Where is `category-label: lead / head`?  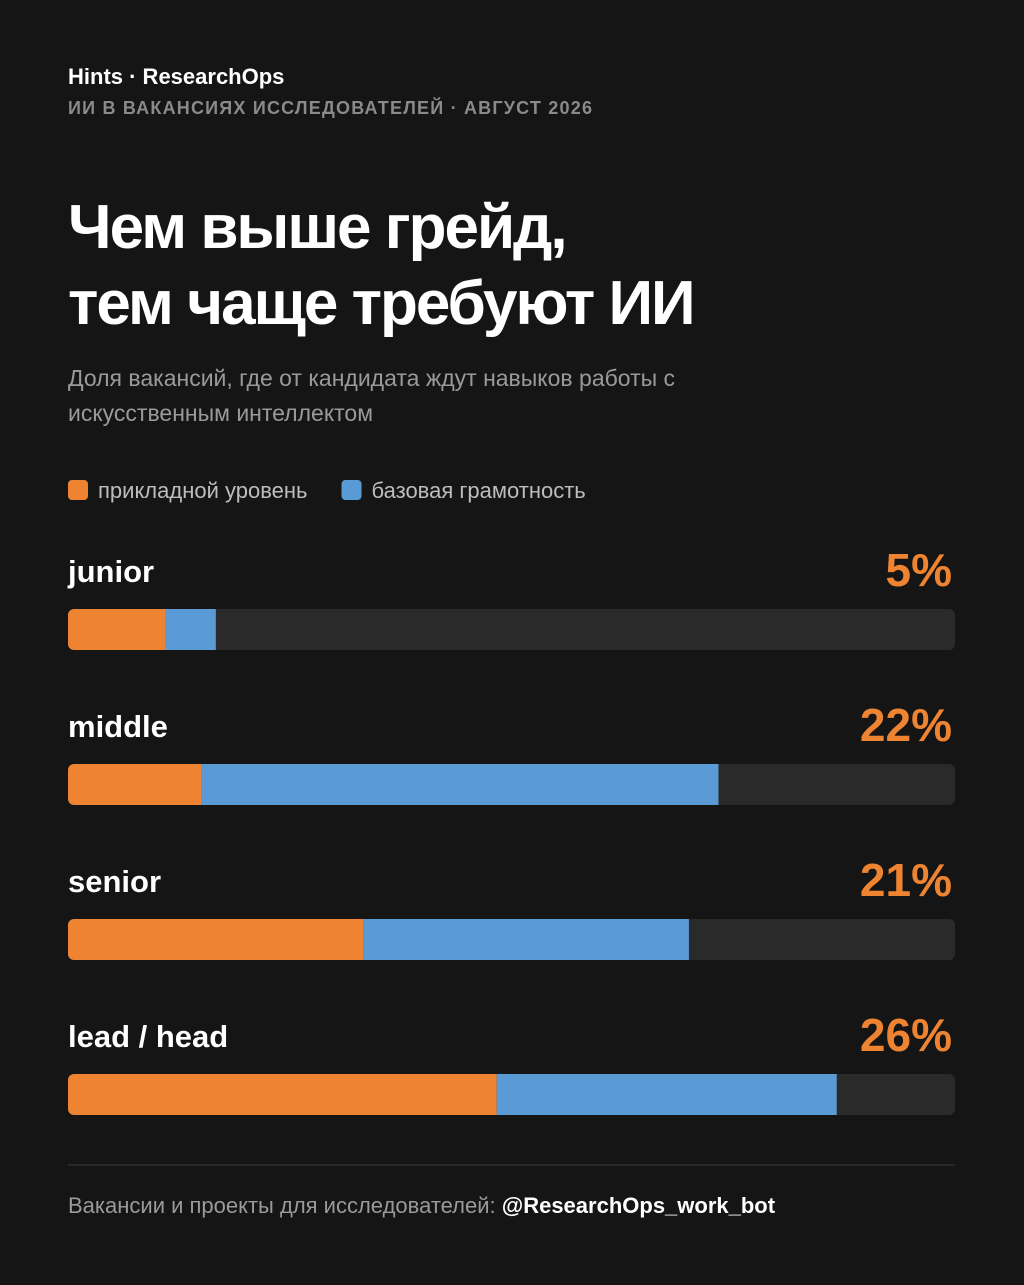 category-label: lead / head is located at coordinates (148, 1036).